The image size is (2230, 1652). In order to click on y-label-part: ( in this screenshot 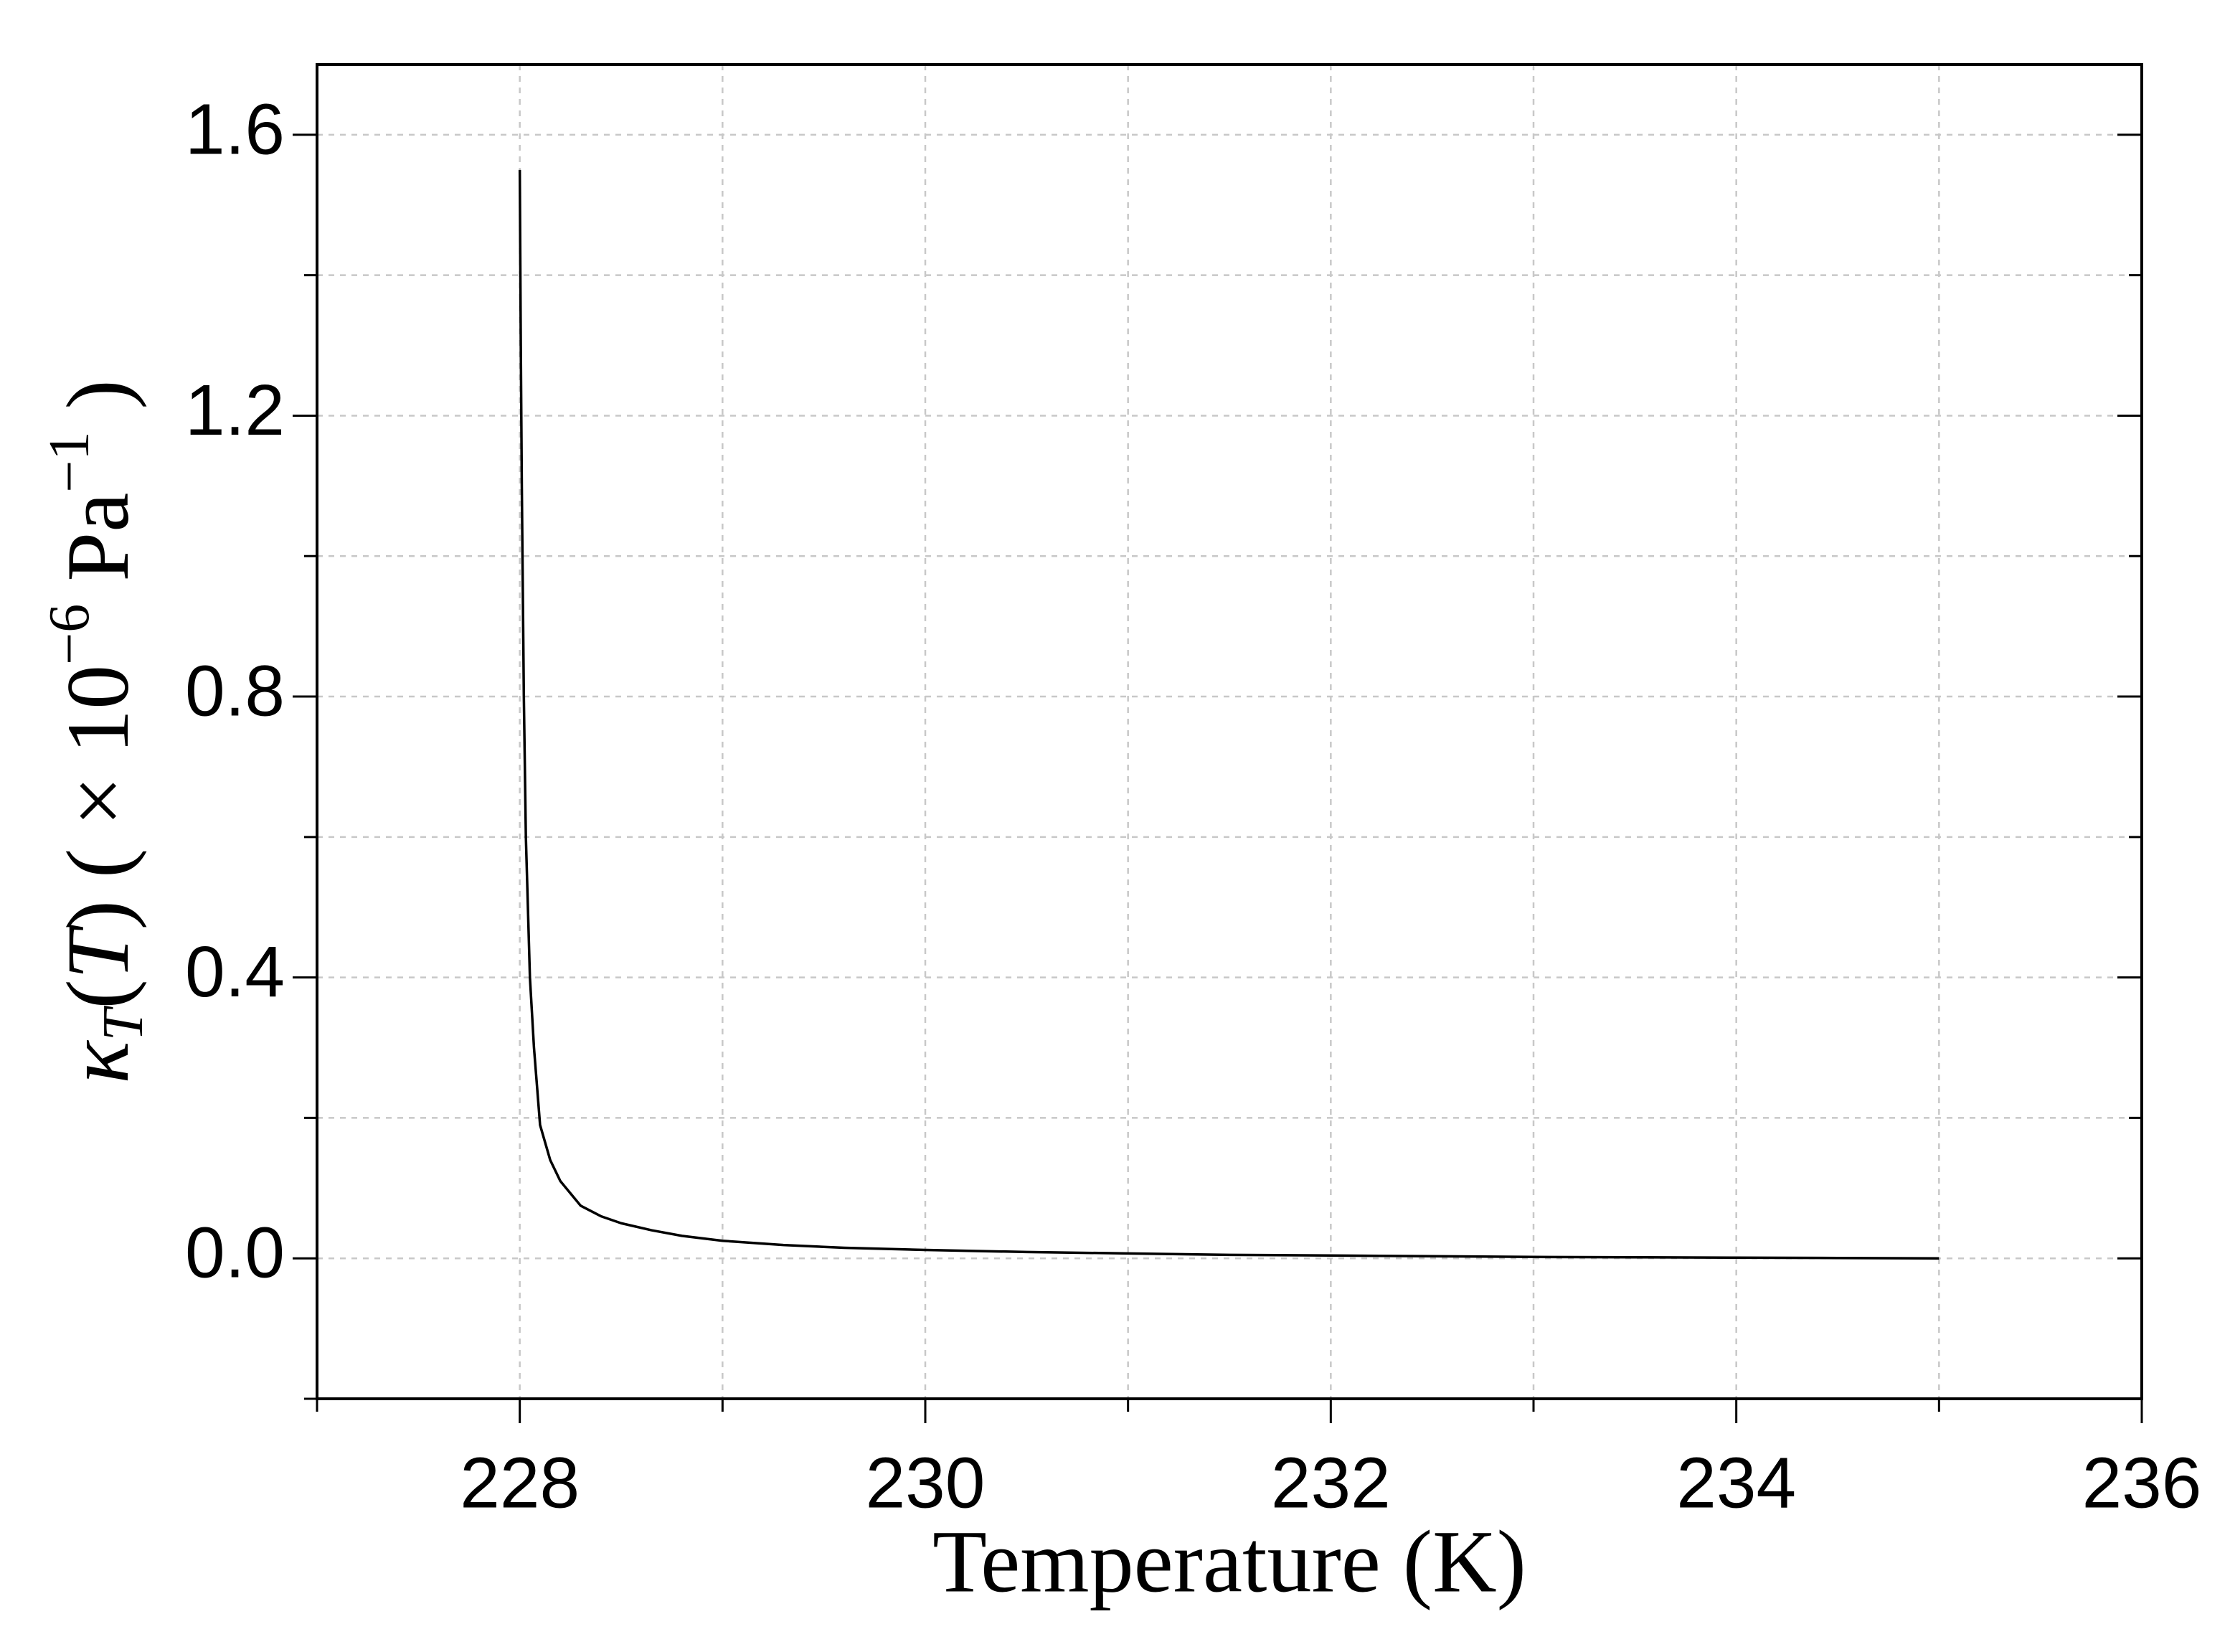, I will do `click(98, 994)`.